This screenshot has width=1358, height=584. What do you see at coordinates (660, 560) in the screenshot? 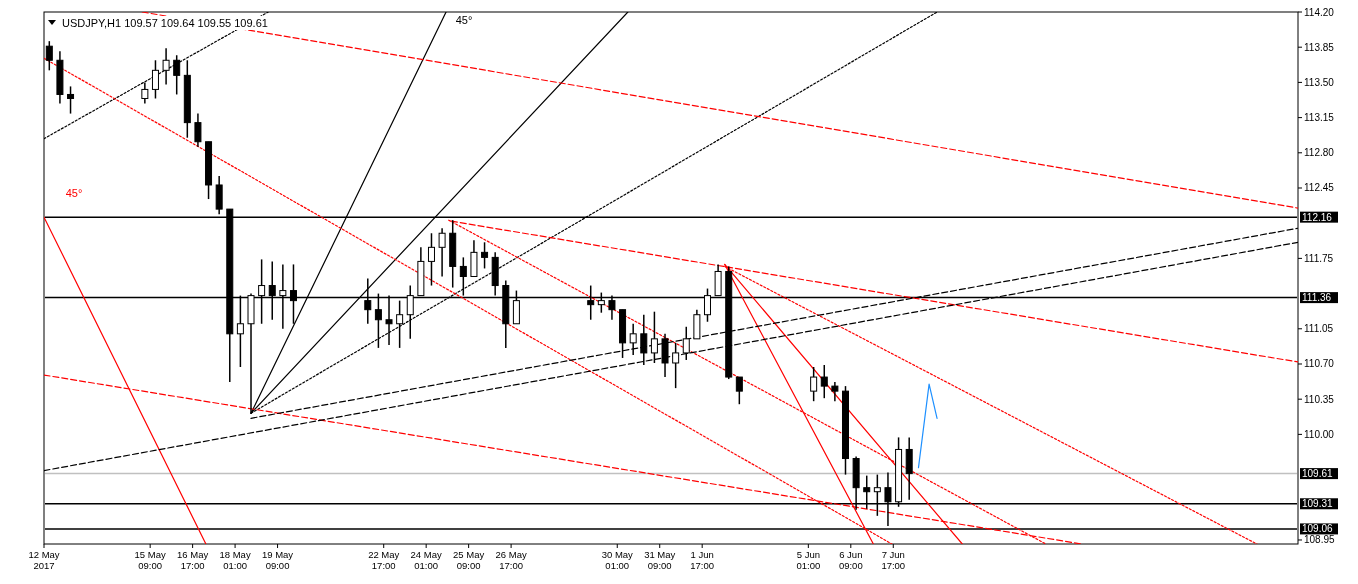
I see `x-tick-label: 31 May 09:00` at bounding box center [660, 560].